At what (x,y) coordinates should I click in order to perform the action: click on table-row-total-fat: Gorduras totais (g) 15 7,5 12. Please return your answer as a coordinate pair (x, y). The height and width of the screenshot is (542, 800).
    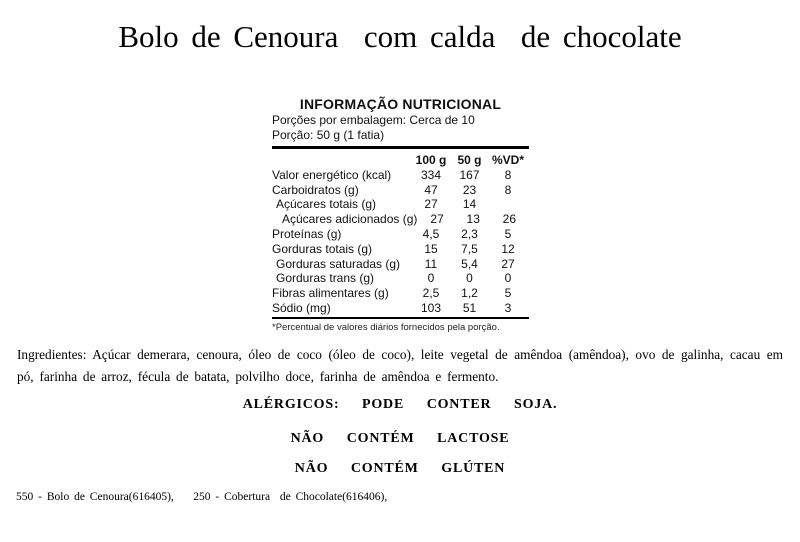
    Looking at the image, I should click on (400, 249).